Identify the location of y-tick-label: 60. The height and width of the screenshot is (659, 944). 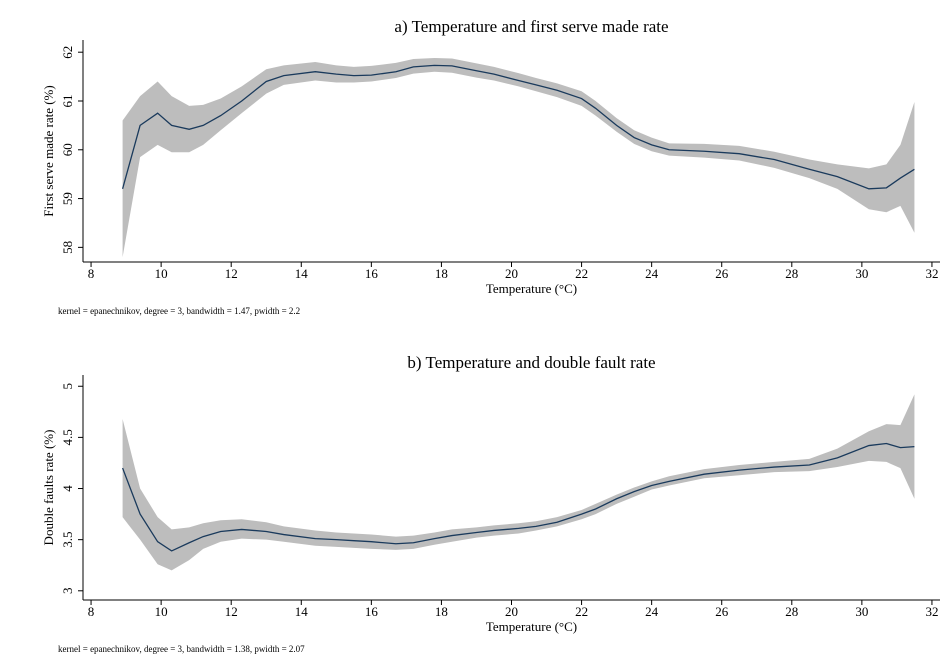
(67, 149).